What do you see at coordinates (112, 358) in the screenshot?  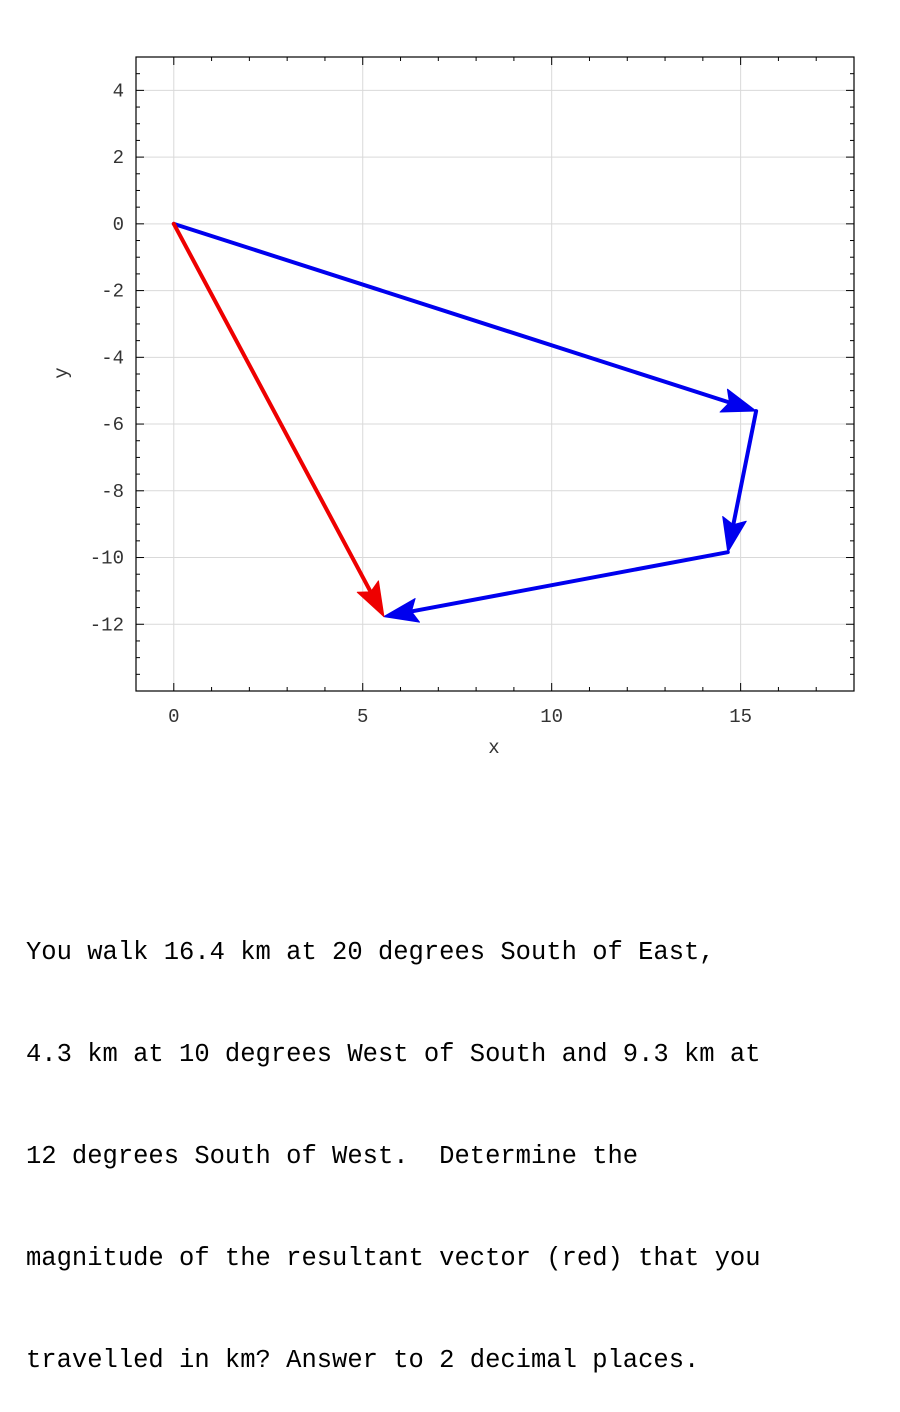 I see `y-tick-label: -4` at bounding box center [112, 358].